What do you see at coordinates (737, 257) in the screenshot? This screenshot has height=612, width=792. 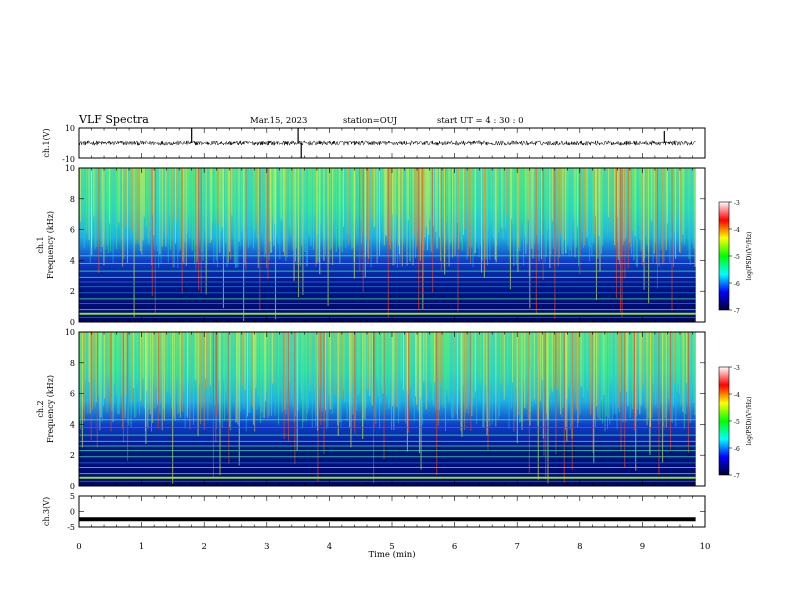 I see `colorbar-tick-label: -5` at bounding box center [737, 257].